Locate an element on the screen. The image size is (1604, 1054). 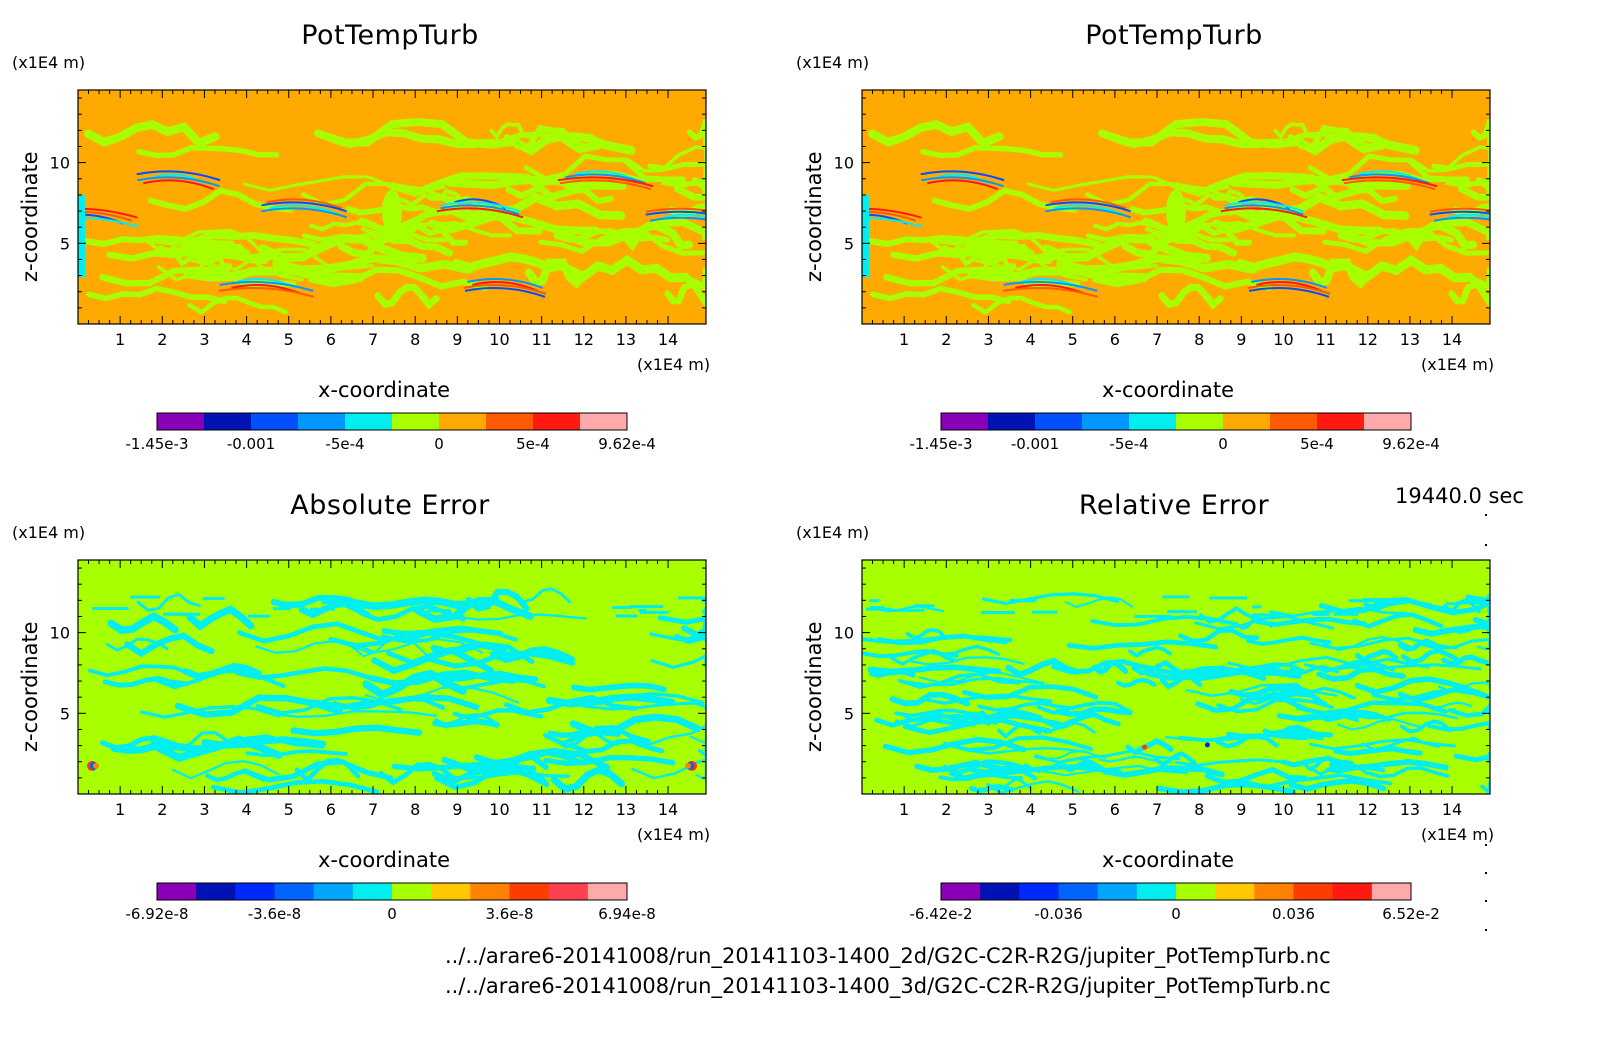
x-tick-label: 7 is located at coordinates (1157, 339).